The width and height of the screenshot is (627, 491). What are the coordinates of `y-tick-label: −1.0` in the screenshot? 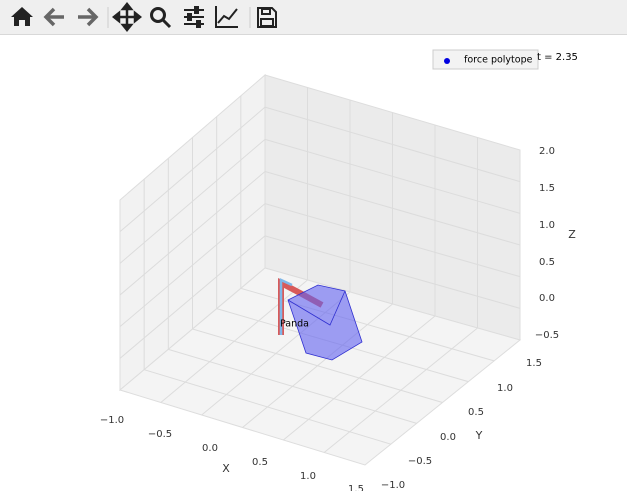 It's located at (393, 485).